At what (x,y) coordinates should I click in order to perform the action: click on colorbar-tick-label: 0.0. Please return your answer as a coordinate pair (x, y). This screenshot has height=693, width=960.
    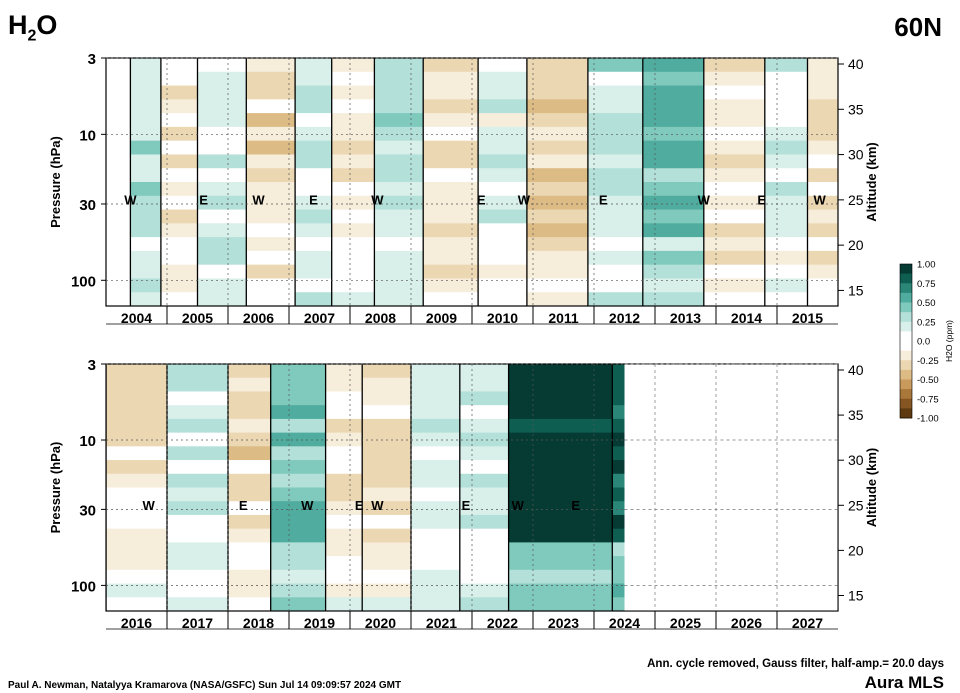
    Looking at the image, I should click on (923, 342).